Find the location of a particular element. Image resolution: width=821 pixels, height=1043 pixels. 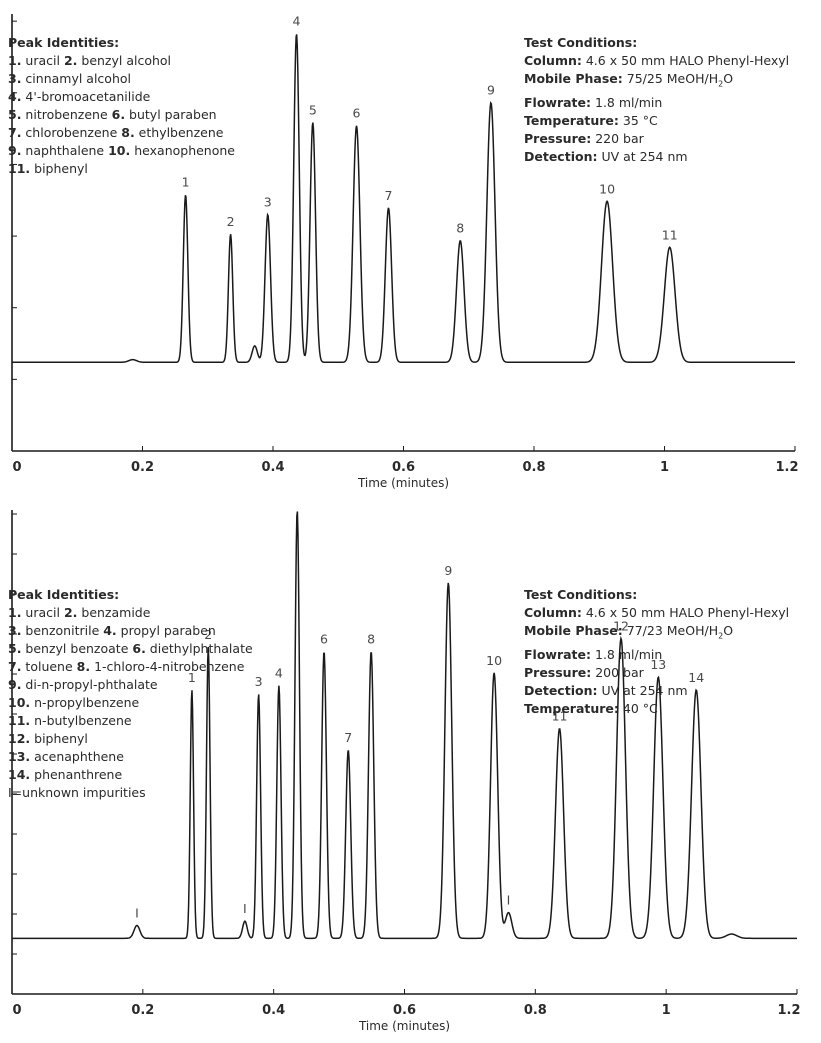

top-test-condition-text: 35 °C is located at coordinates (638, 120).